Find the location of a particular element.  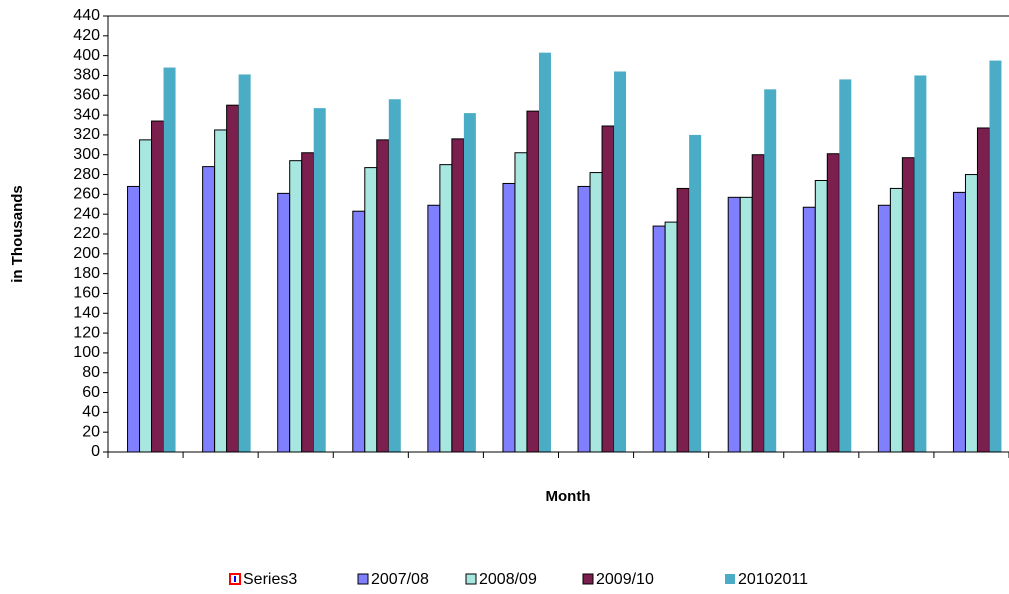

y-tick-label: 140 is located at coordinates (86, 312).